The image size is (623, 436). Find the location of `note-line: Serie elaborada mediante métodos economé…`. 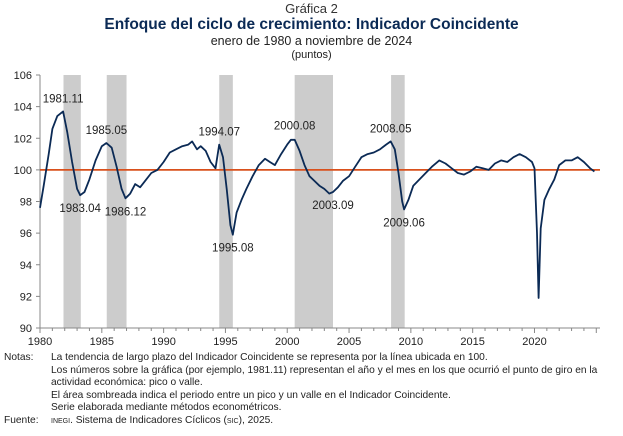

note-line: Serie elaborada mediante métodos economé… is located at coordinates (166, 408).